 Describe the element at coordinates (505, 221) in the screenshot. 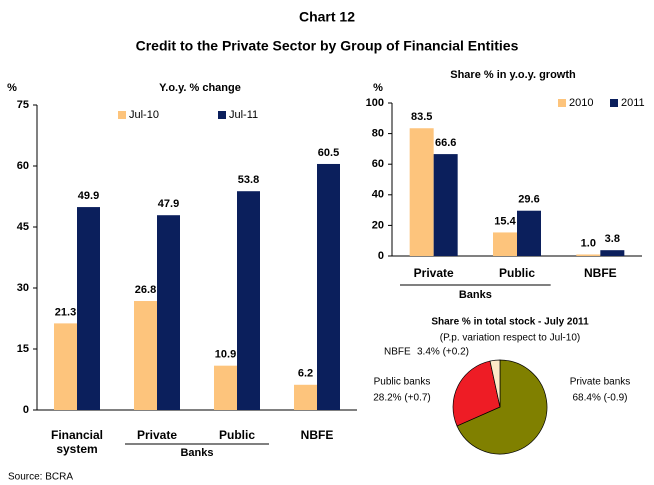

I see `data-label: 15.4` at that location.